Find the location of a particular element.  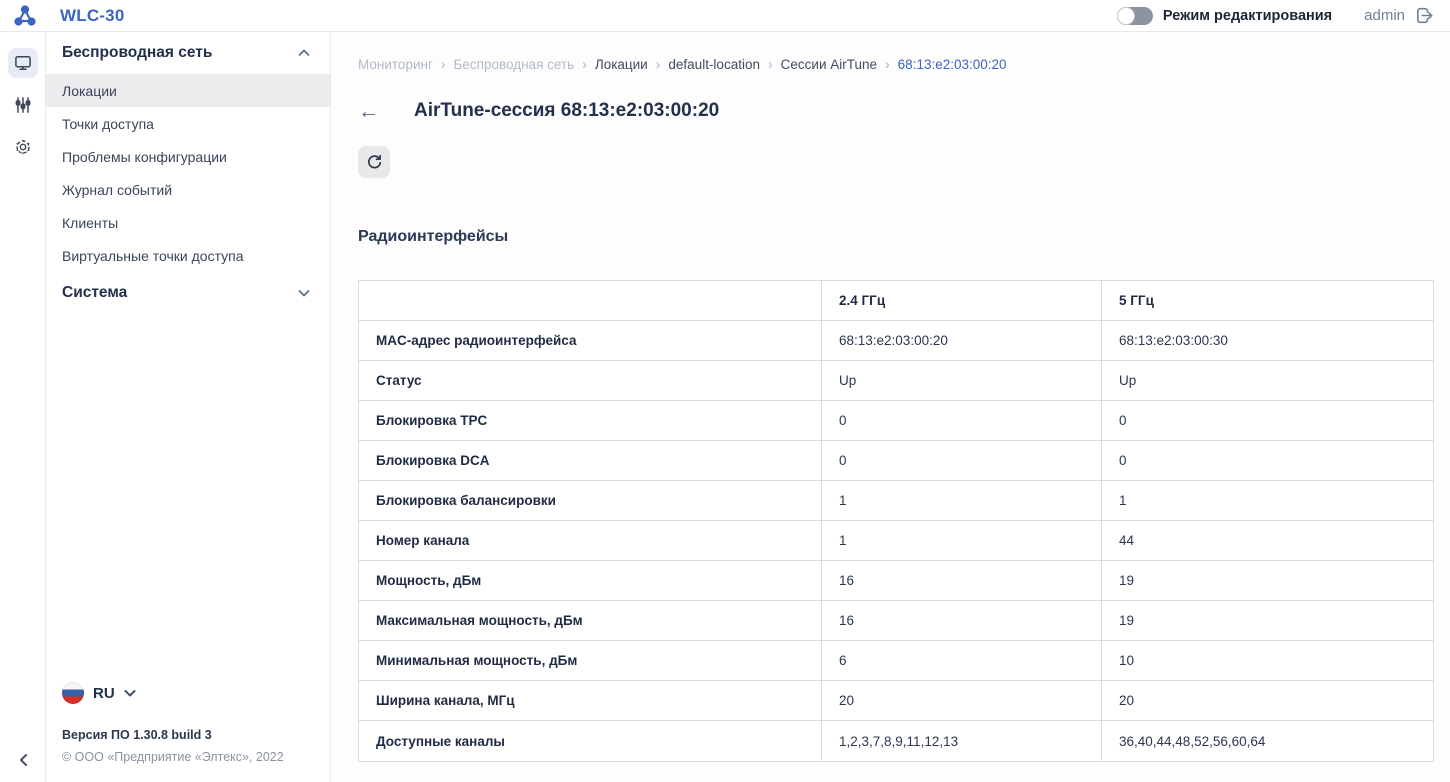

sidebar-item-event-log: Журнал событий is located at coordinates (188, 189).